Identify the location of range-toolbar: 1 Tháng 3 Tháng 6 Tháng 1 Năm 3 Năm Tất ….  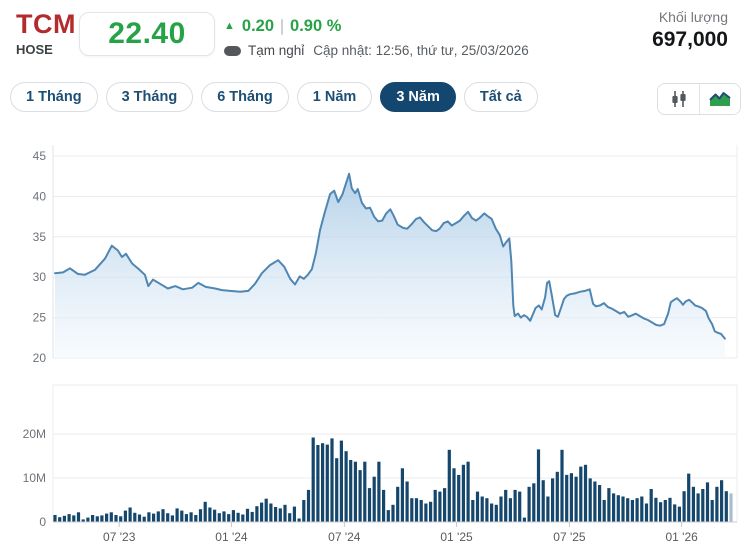
(274, 97).